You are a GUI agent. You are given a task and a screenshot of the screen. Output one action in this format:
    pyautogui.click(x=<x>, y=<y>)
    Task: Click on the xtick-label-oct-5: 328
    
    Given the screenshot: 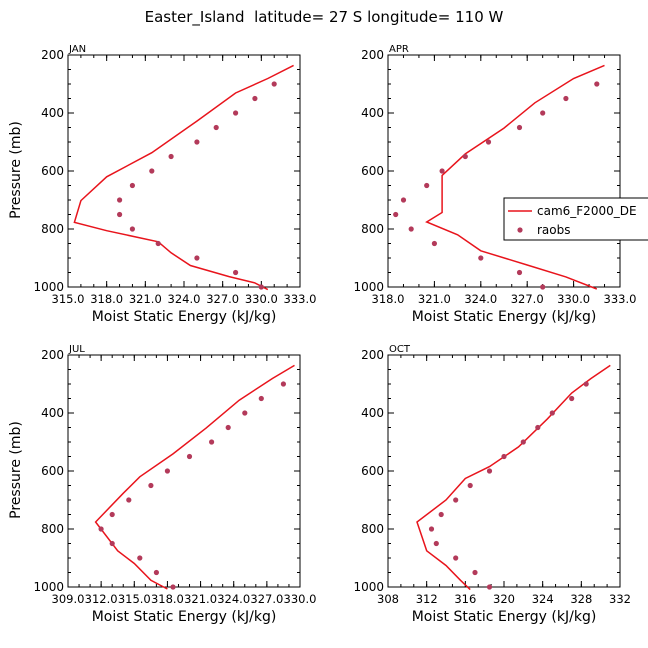 What is the action you would take?
    pyautogui.click(x=581, y=599)
    